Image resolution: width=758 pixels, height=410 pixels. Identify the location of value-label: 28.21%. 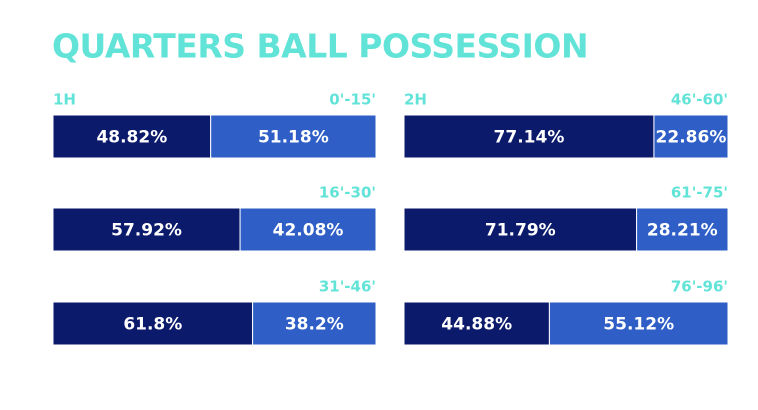
(682, 231).